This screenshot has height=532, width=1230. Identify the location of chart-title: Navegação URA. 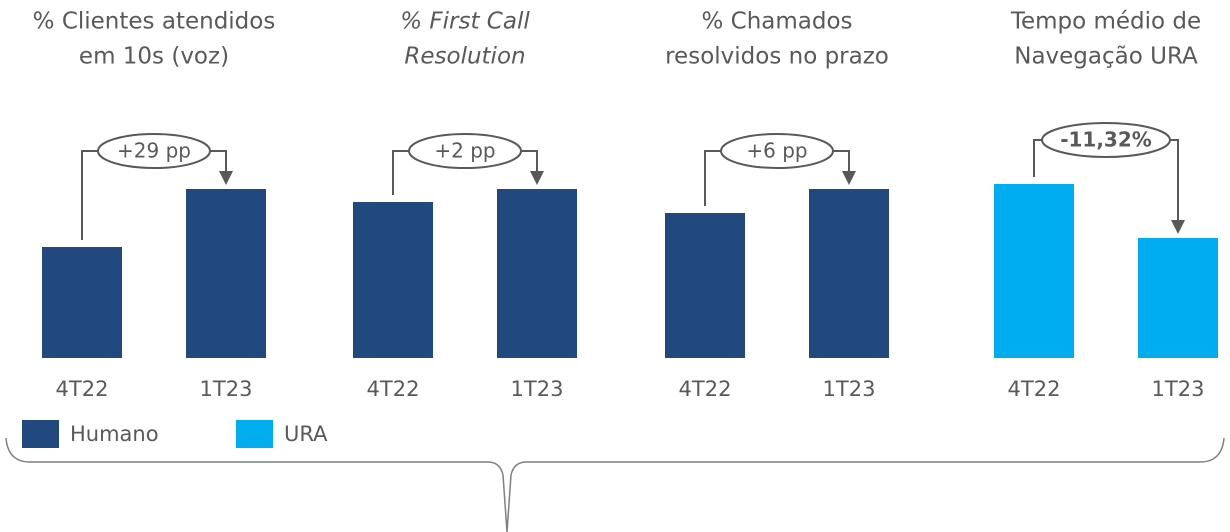
(1106, 57).